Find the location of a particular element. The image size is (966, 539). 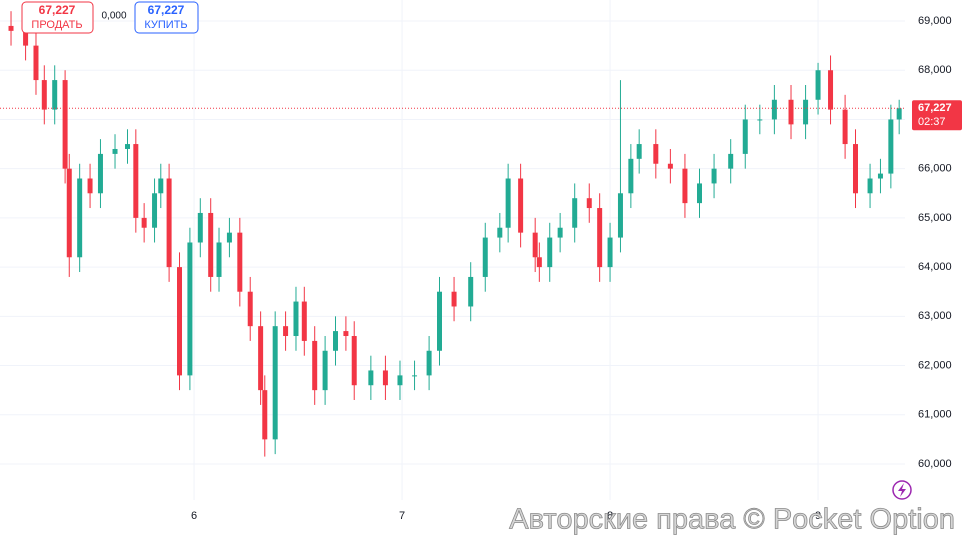

x-tick-label: 7 is located at coordinates (402, 516).